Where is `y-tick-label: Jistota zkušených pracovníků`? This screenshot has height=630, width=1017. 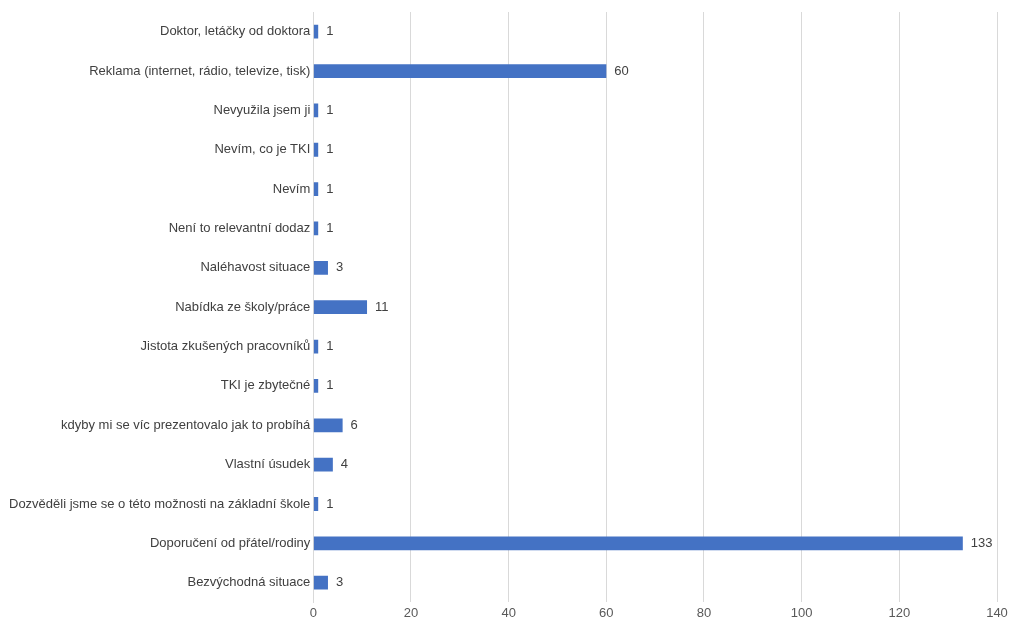 y-tick-label: Jistota zkušených pracovníků is located at coordinates (225, 346).